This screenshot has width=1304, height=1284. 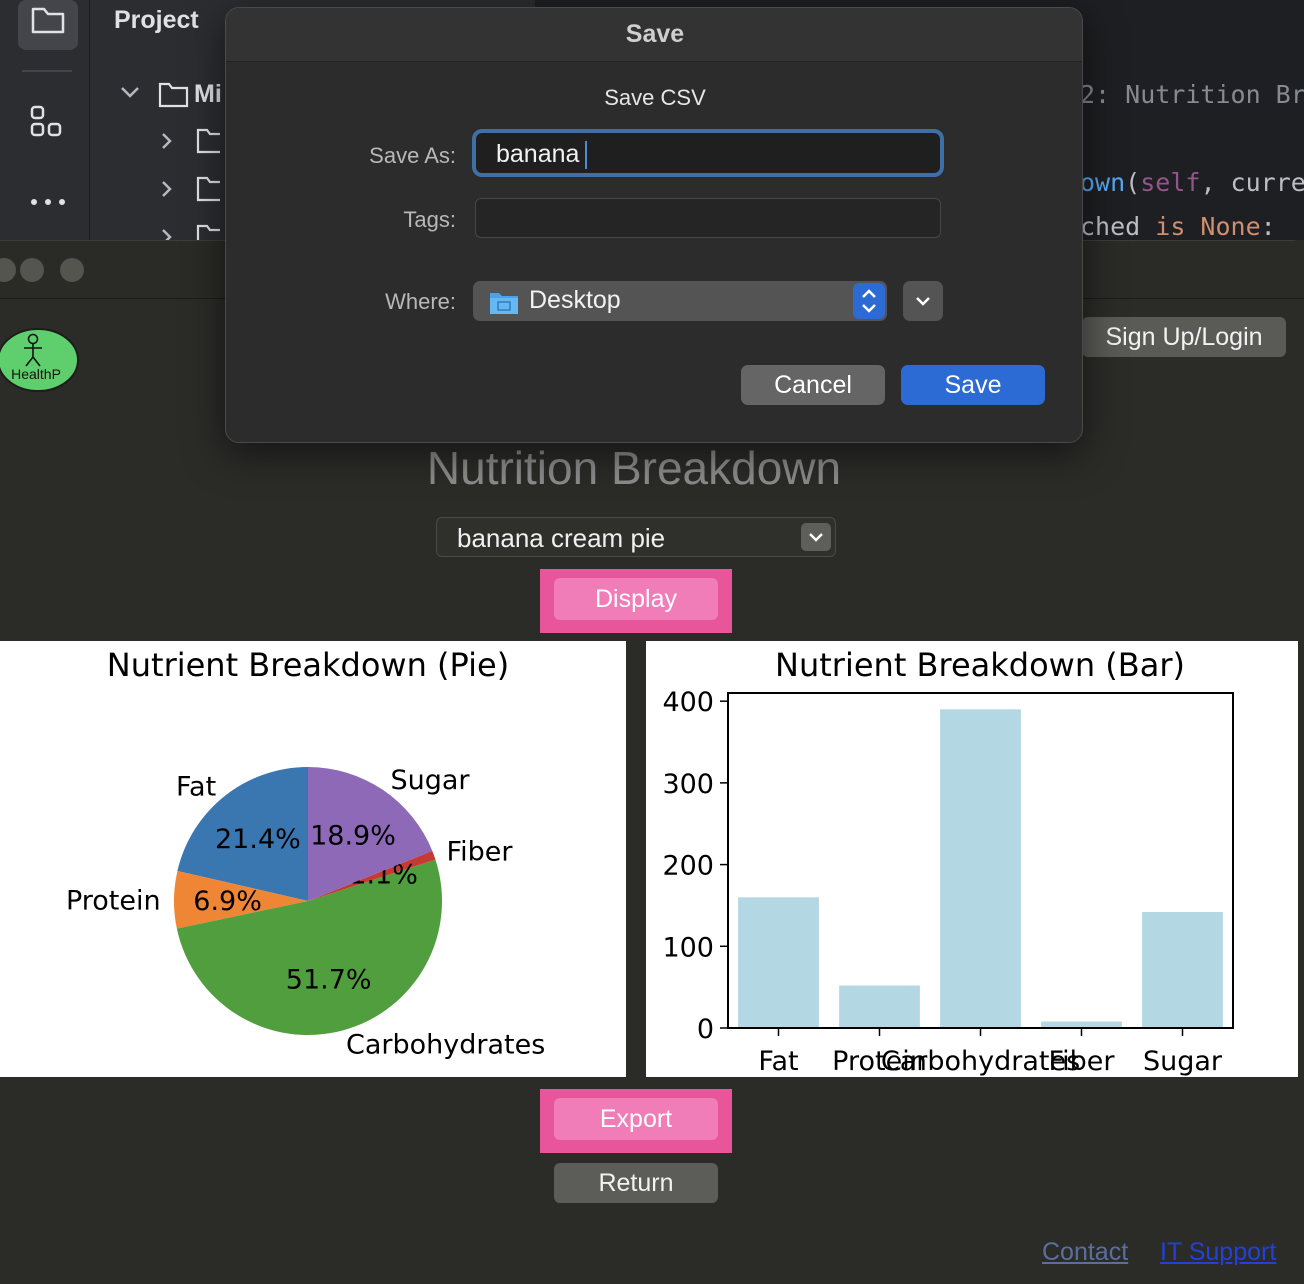 What do you see at coordinates (309, 947) in the screenshot?
I see `pie-slice-carbohydrates` at bounding box center [309, 947].